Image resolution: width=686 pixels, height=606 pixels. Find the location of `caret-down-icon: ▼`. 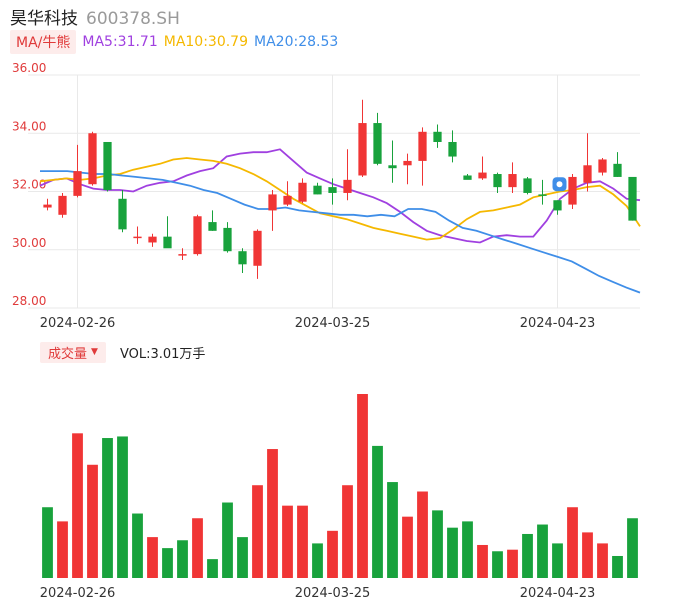

caret-down-icon: ▼ is located at coordinates (94, 352).